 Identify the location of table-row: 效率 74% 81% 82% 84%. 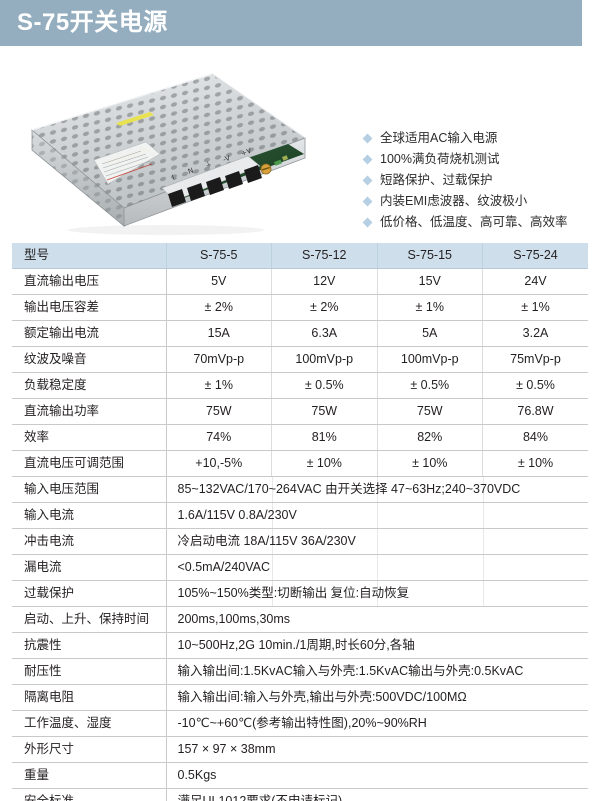
(300, 437).